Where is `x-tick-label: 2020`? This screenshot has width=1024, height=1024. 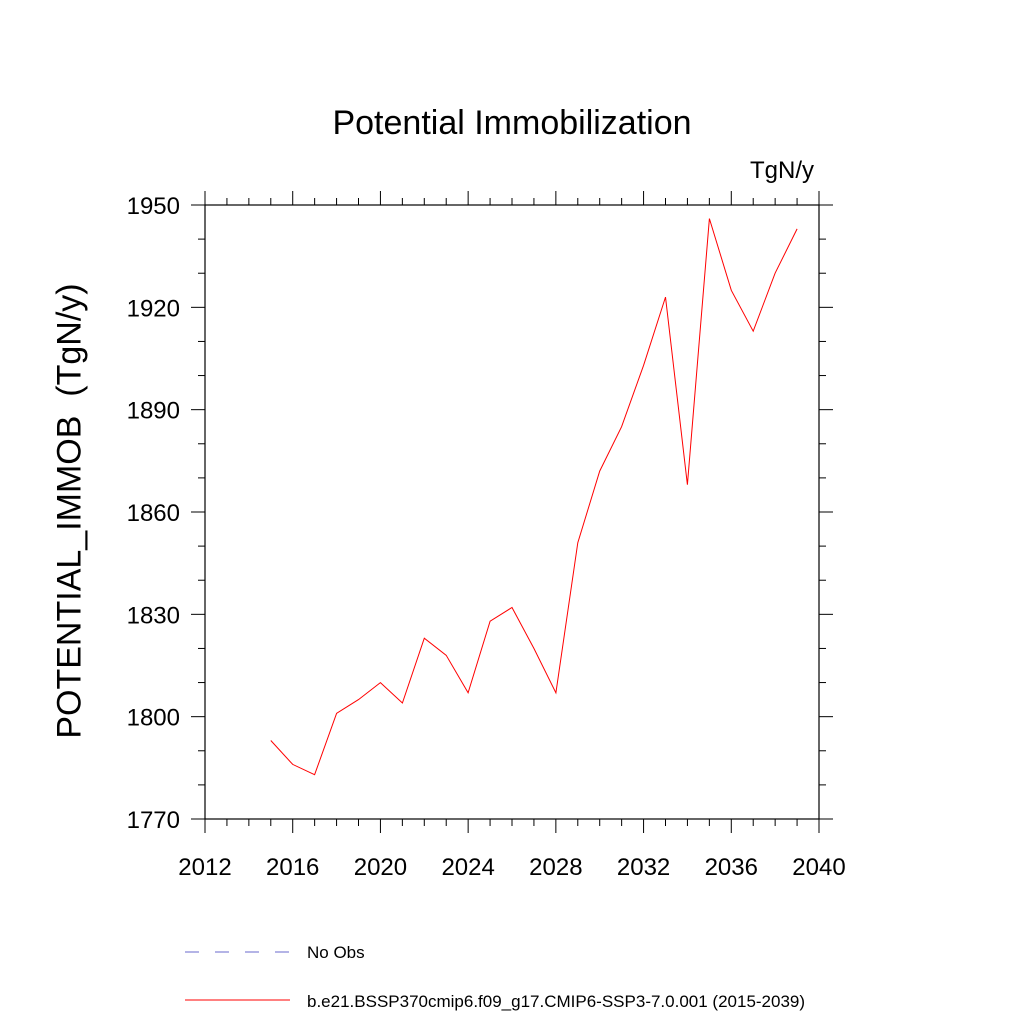
x-tick-label: 2020 is located at coordinates (380, 867).